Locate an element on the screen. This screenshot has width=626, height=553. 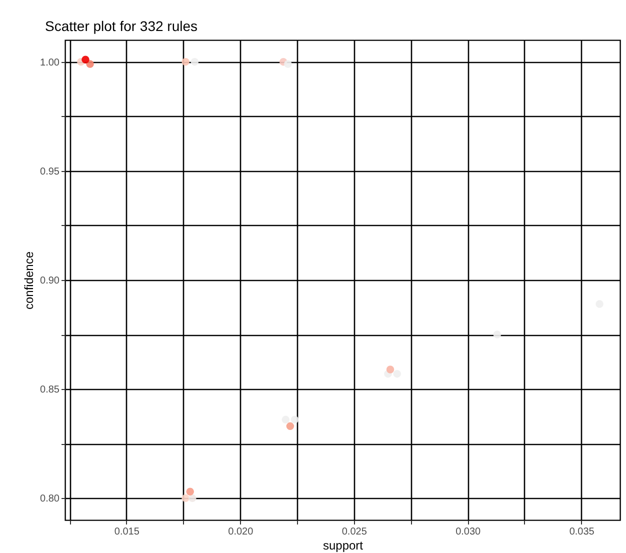
y-tick-label: 0.85 is located at coordinates (50, 390).